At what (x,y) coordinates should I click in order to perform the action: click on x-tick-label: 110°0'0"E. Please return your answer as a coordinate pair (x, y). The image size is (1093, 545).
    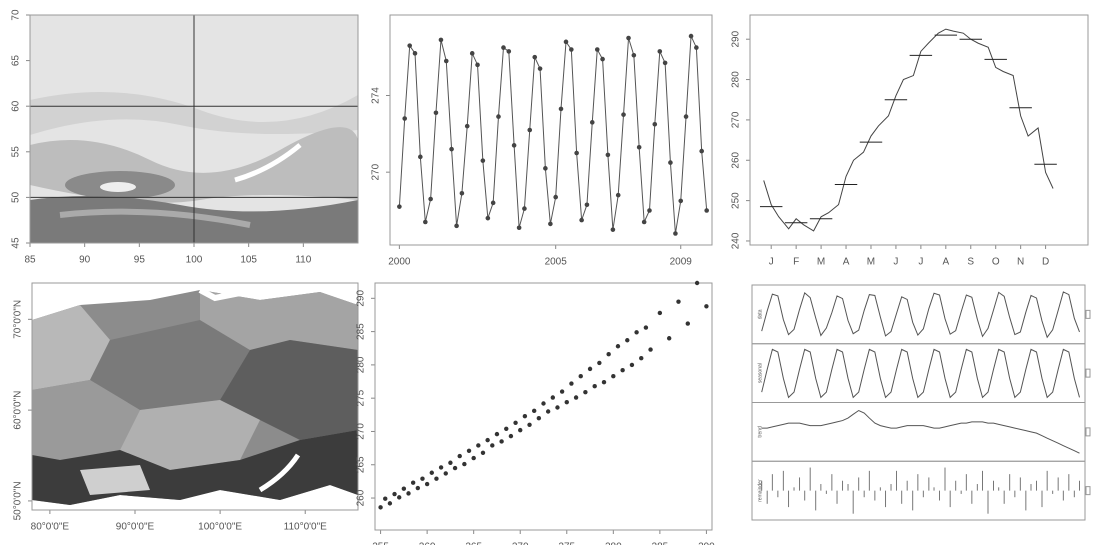
    Looking at the image, I should click on (306, 527).